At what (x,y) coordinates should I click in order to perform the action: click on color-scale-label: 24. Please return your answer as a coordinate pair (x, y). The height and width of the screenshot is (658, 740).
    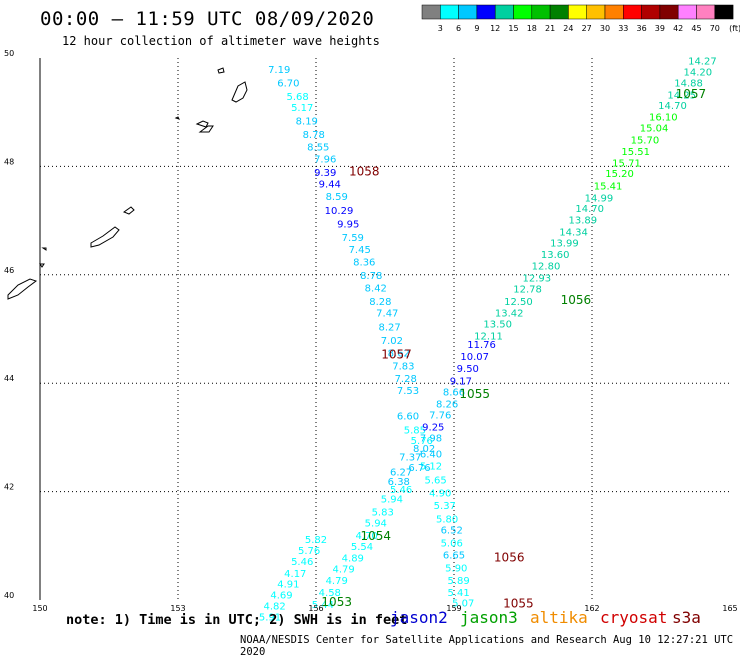
    Looking at the image, I should click on (568, 28).